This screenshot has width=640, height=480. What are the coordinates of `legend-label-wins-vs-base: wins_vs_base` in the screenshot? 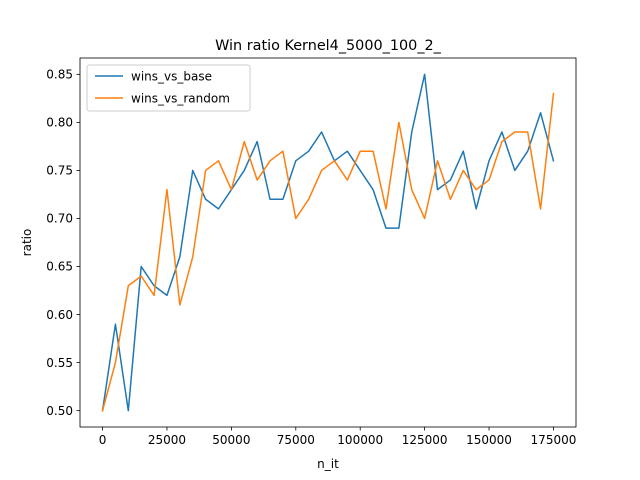 It's located at (171, 76).